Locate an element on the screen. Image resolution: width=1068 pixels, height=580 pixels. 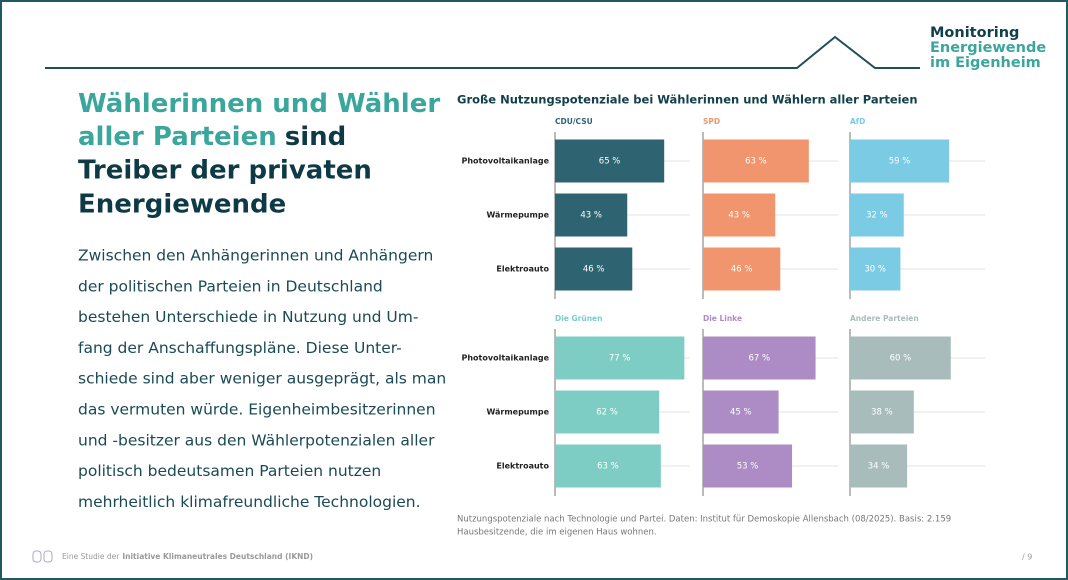
heading-part: aller Parteien is located at coordinates (177, 137).